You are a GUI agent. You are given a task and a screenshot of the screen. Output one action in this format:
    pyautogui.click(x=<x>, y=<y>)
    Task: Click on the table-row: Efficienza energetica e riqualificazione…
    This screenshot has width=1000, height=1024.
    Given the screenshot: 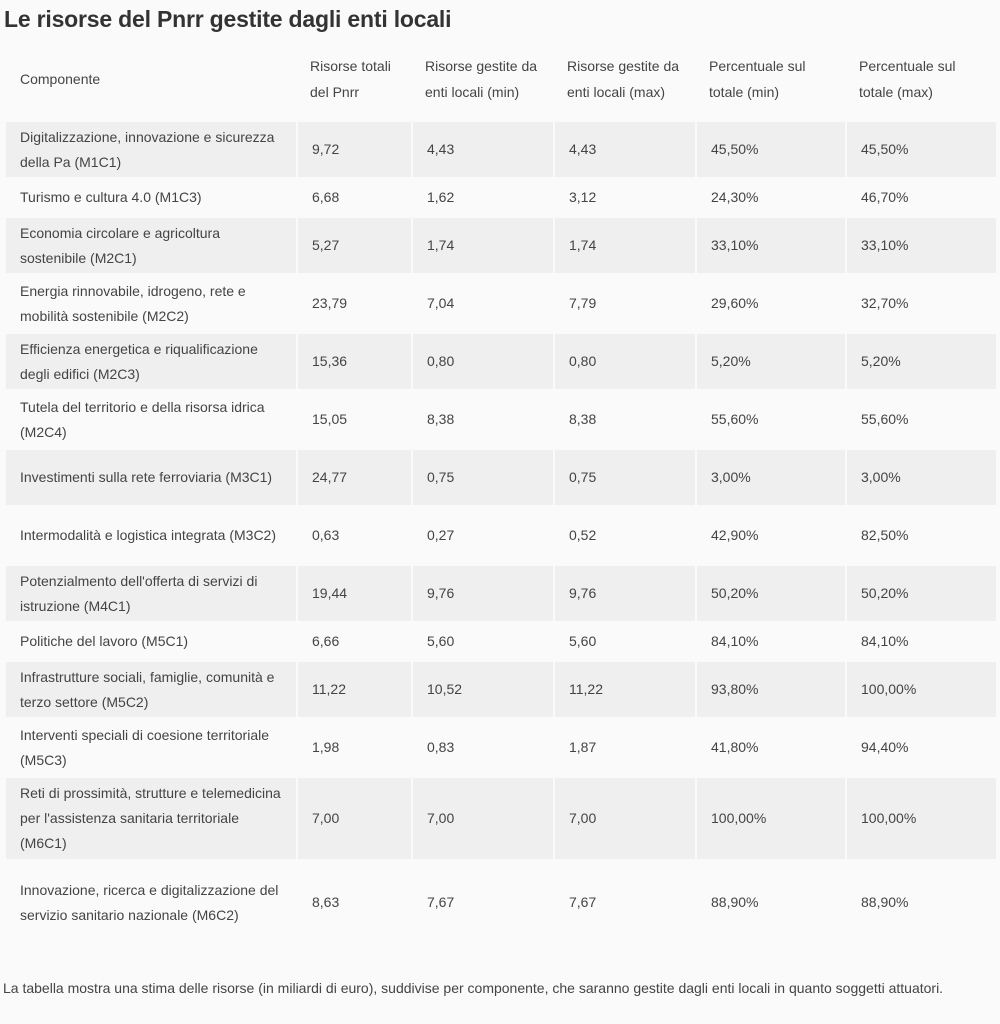 What is the action you would take?
    pyautogui.click(x=501, y=360)
    